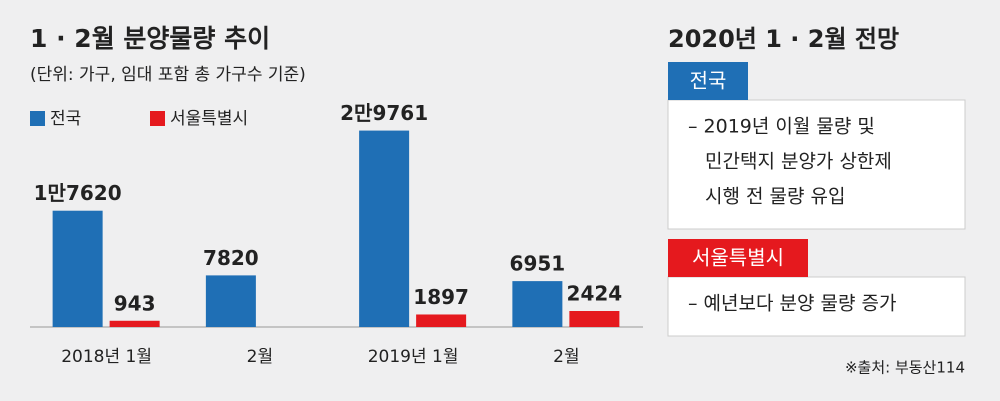 The image size is (1000, 401). Describe the element at coordinates (384, 113) in the screenshot. I see `value-label: 2만9761` at that location.